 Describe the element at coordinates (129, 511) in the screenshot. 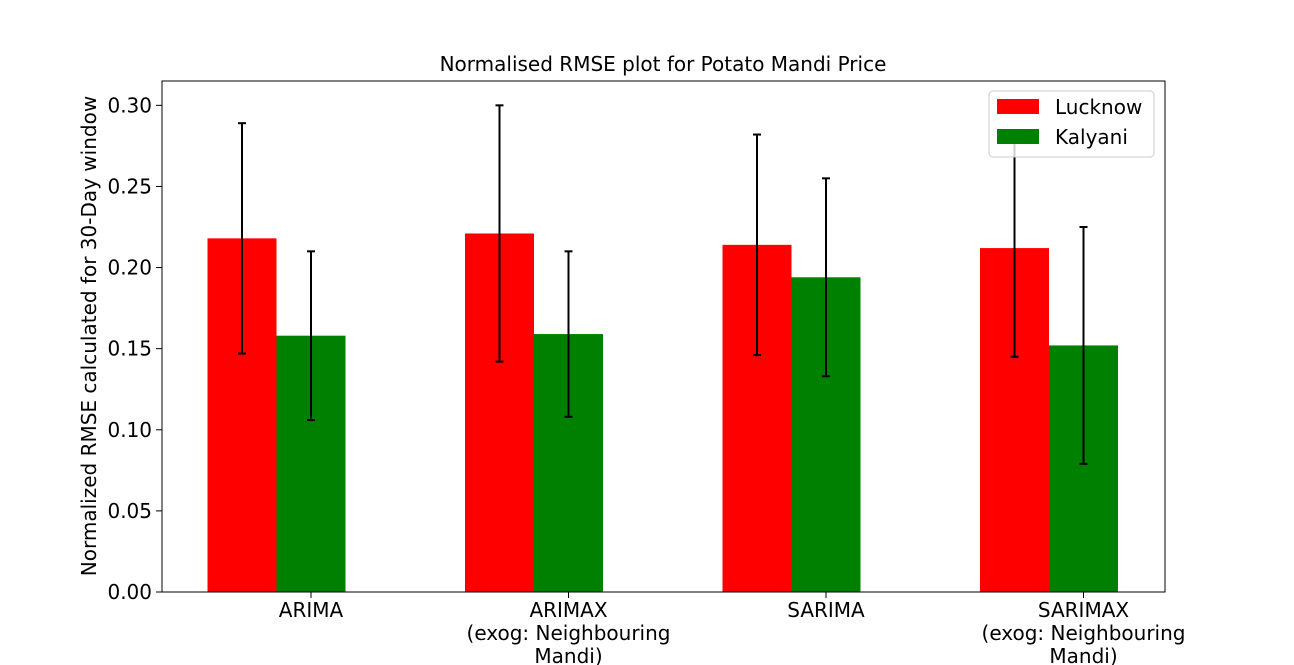

I see `y-tick-label: 0.05` at that location.